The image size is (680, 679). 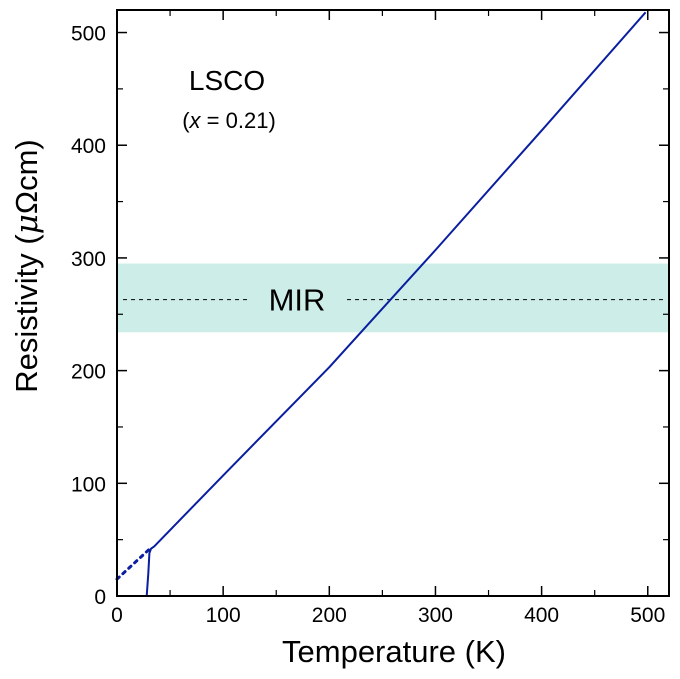 What do you see at coordinates (88, 146) in the screenshot?
I see `y-tick-label: 400` at bounding box center [88, 146].